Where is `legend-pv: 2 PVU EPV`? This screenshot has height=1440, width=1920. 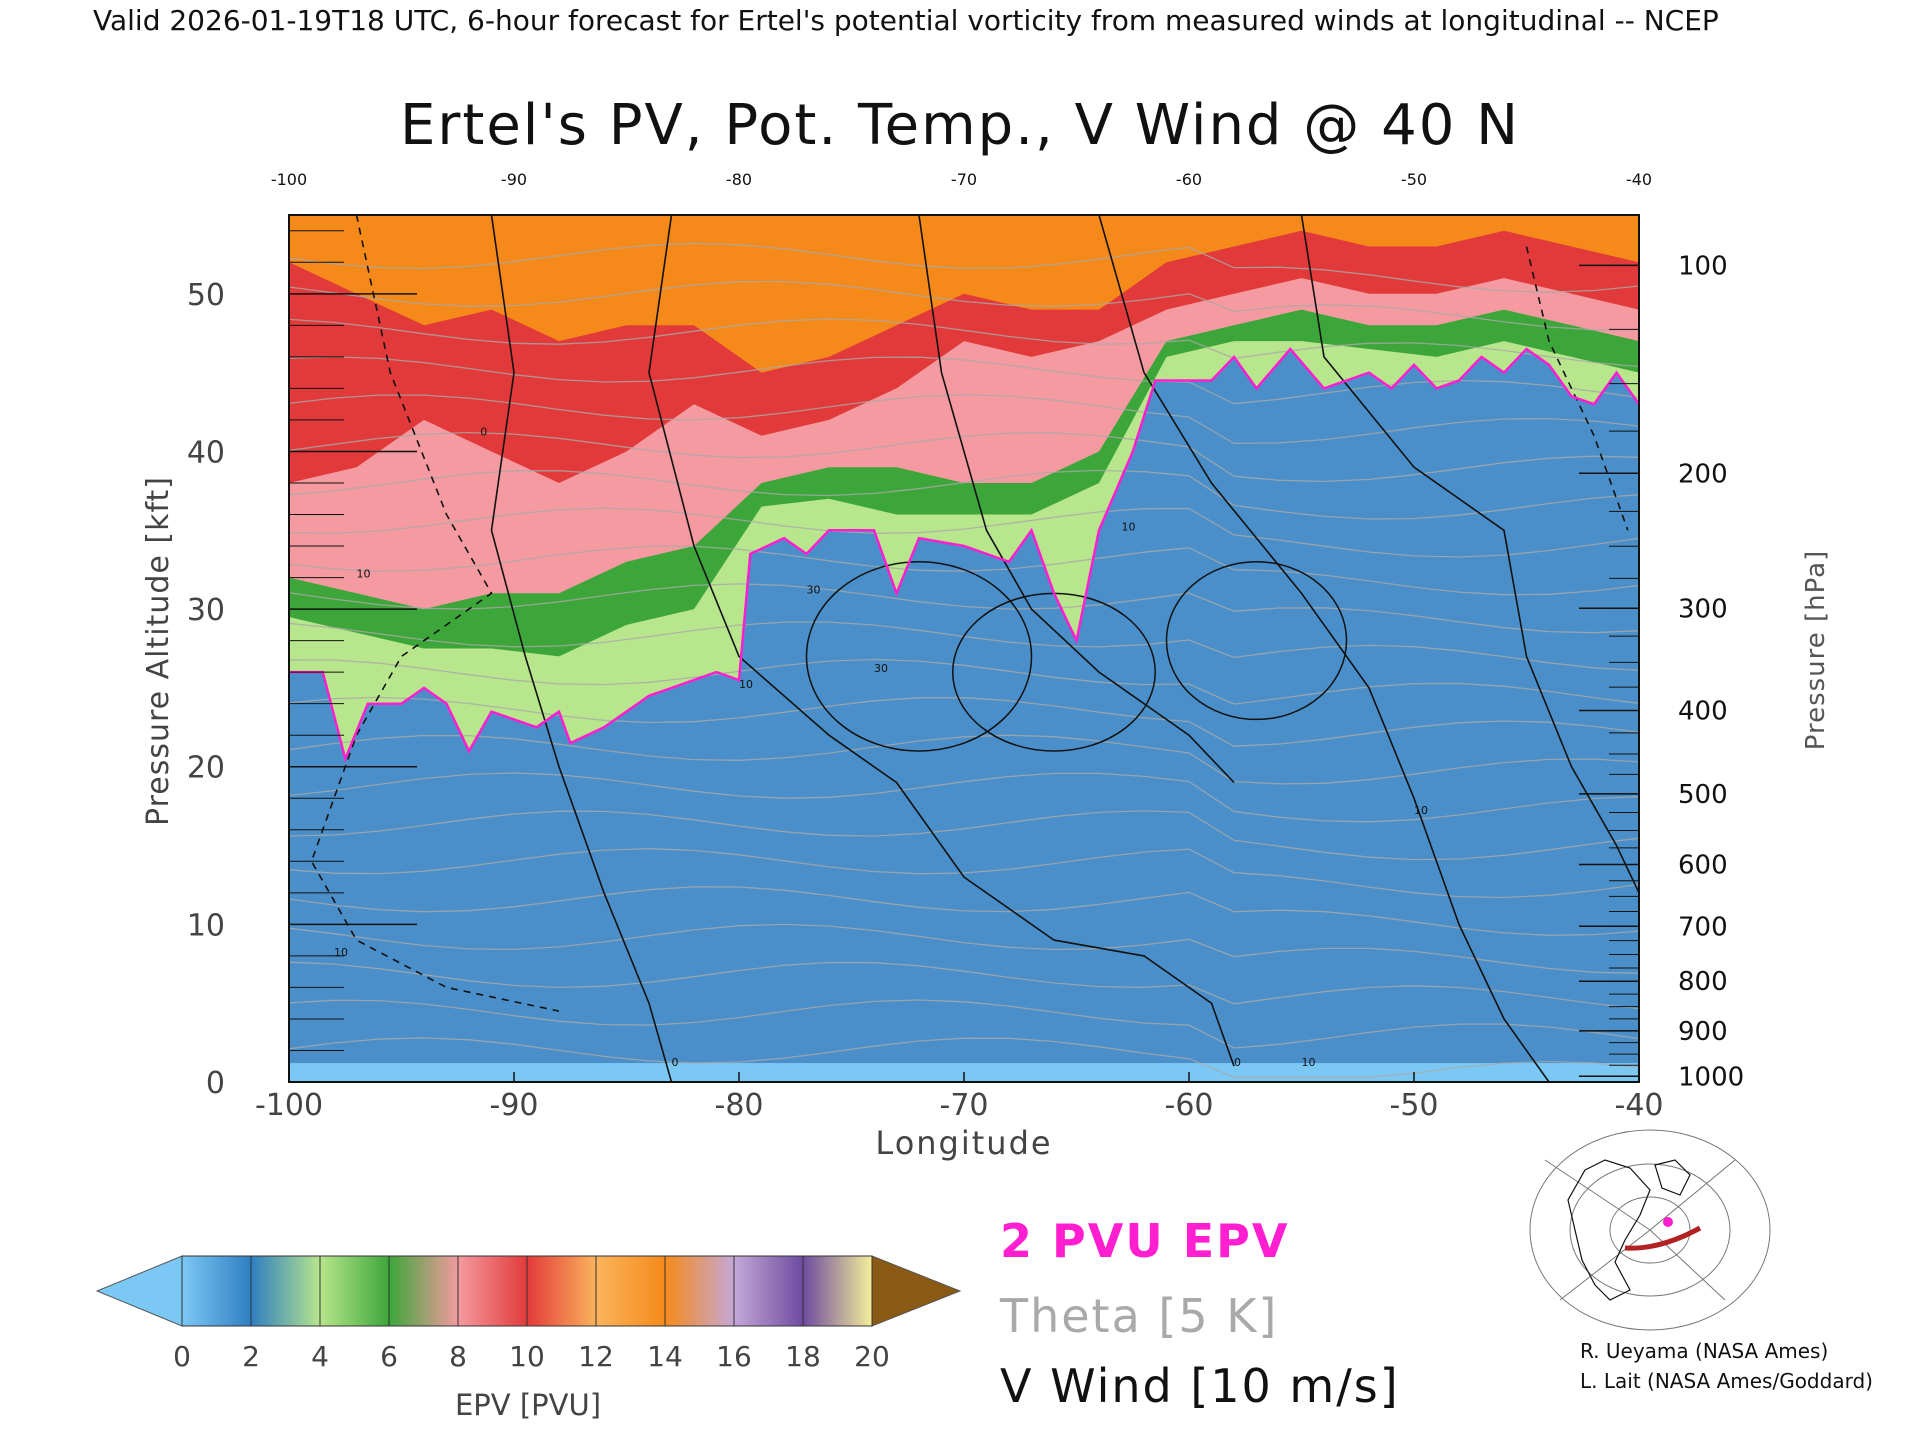
legend-pv: 2 PVU EPV is located at coordinates (1144, 1241).